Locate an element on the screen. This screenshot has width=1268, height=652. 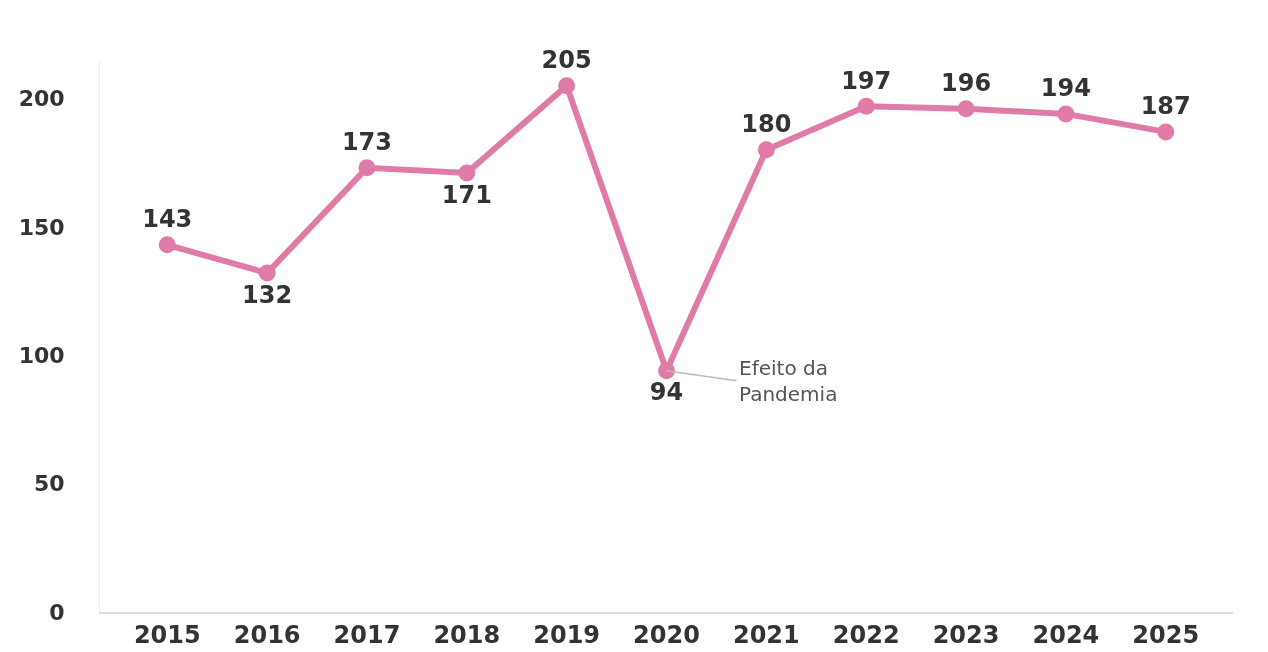
x-tick-label: 2017 is located at coordinates (367, 634).